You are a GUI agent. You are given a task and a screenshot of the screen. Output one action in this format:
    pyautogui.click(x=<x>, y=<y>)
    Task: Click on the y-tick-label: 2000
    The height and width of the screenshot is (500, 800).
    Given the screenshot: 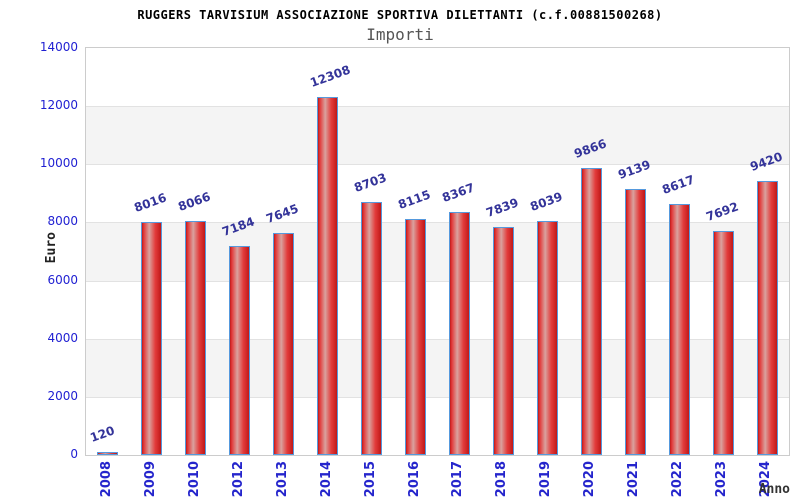 What is the action you would take?
    pyautogui.click(x=62, y=395)
    